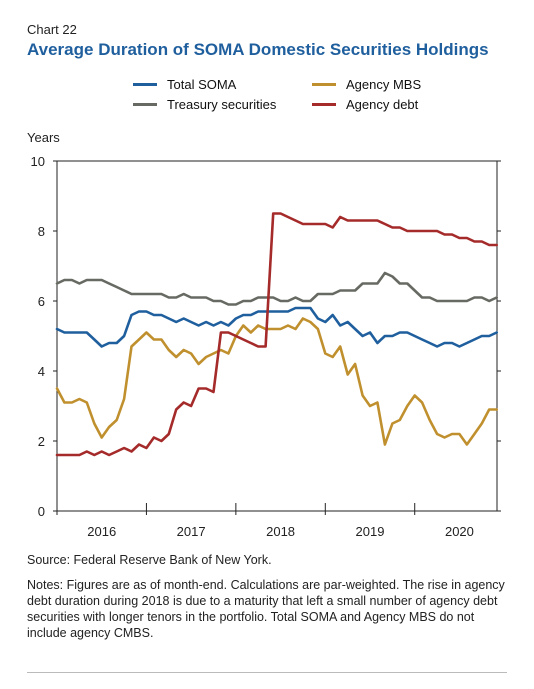 The image size is (534, 689). Describe the element at coordinates (41, 511) in the screenshot. I see `y-tick-label: 0` at that location.